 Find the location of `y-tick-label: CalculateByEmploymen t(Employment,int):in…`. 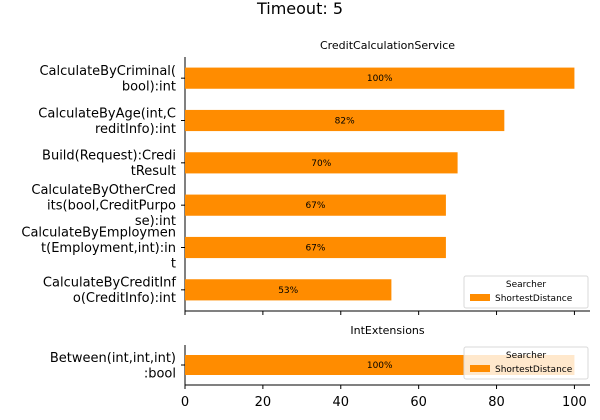

y-tick-label: CalculateByEmploymen t(Employment,int):in… is located at coordinates (98, 249).